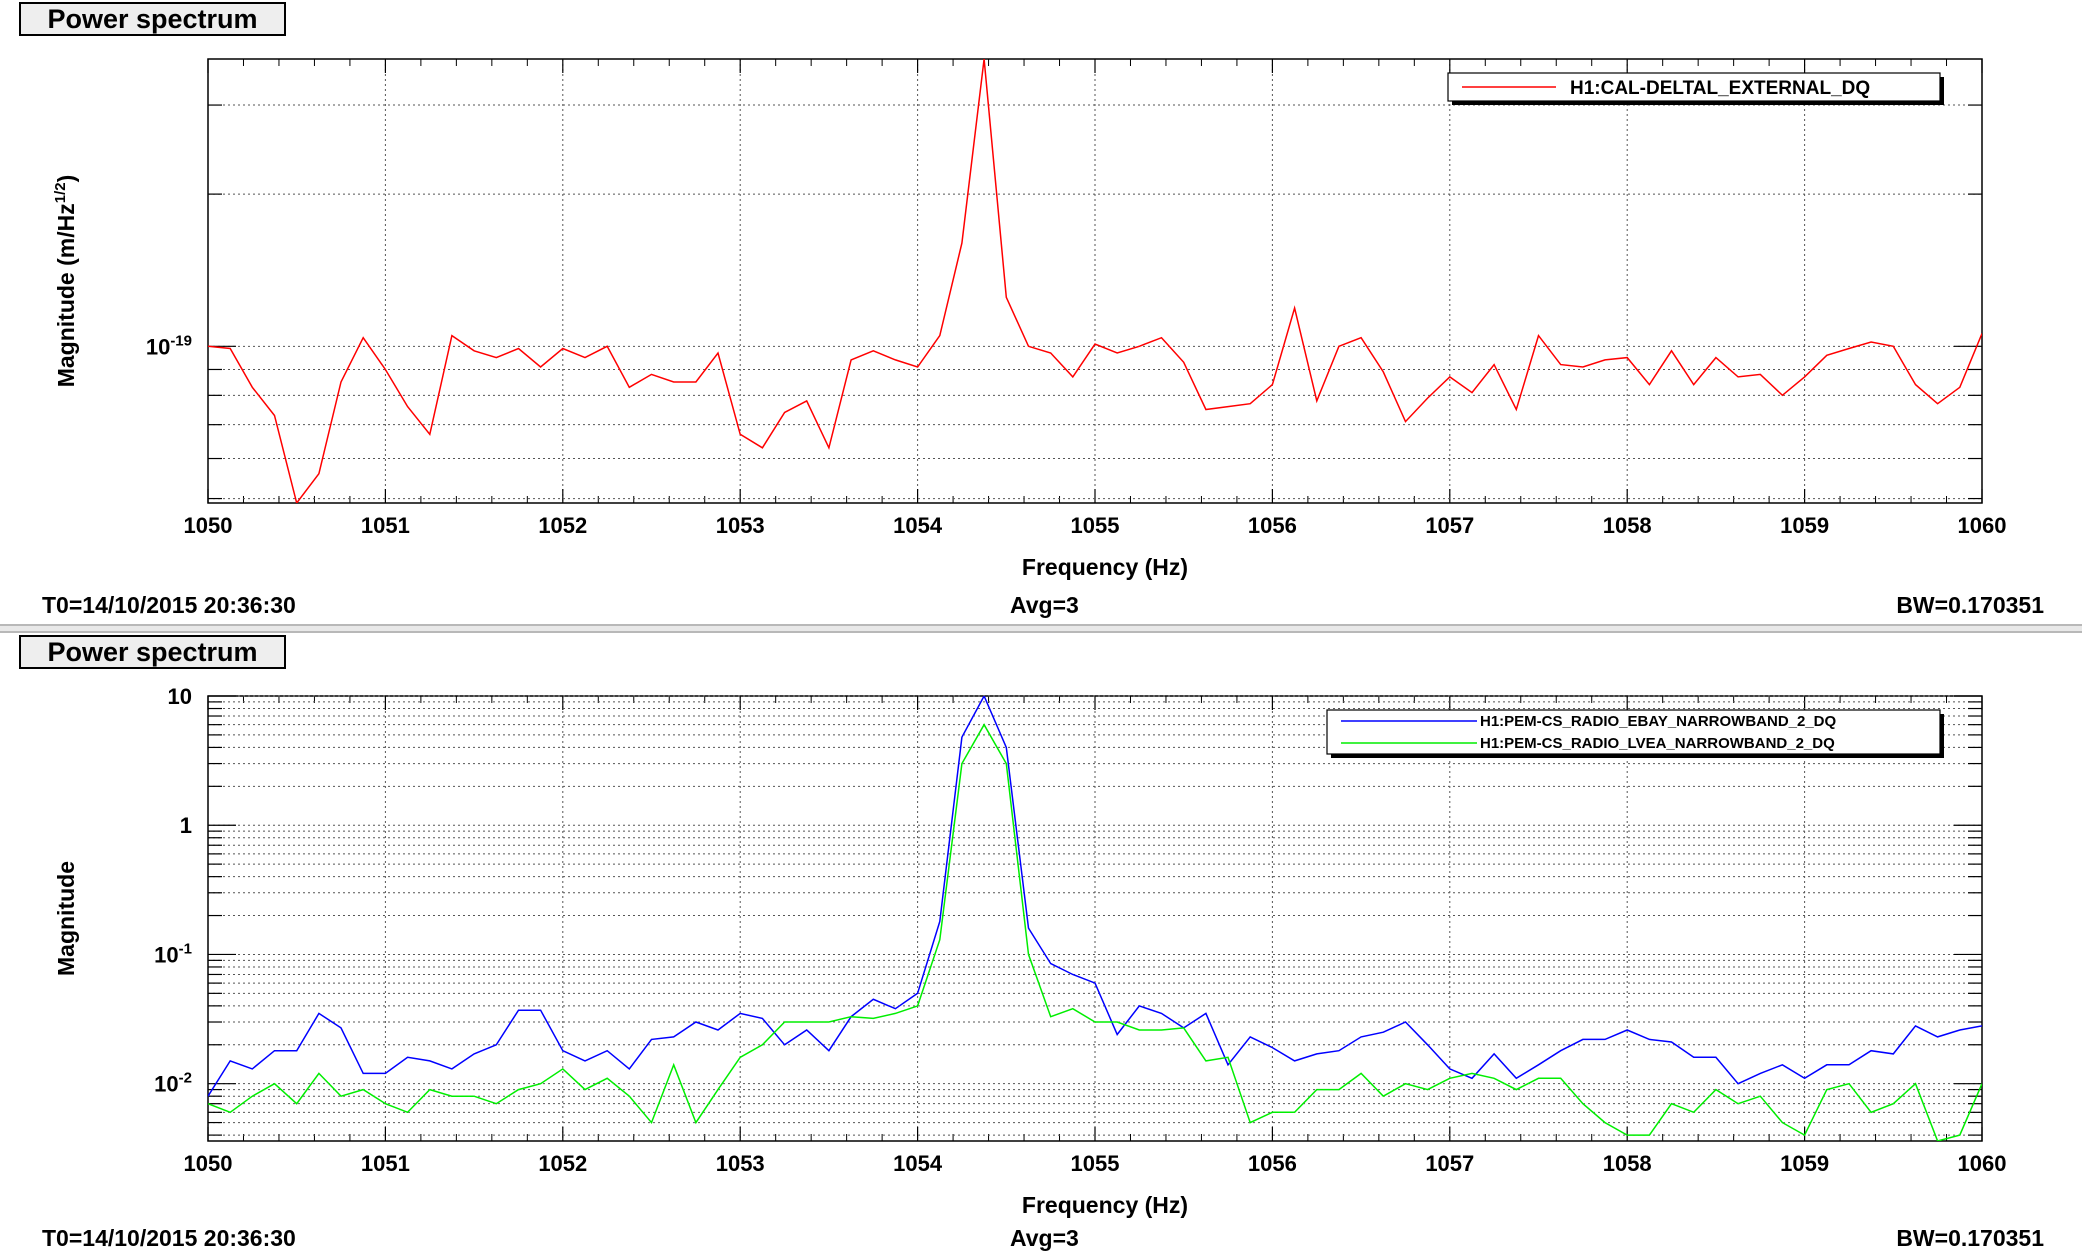 The height and width of the screenshot is (1259, 2082). I want to click on power-spectrum-title-bottom: Power spectrum, so click(152, 652).